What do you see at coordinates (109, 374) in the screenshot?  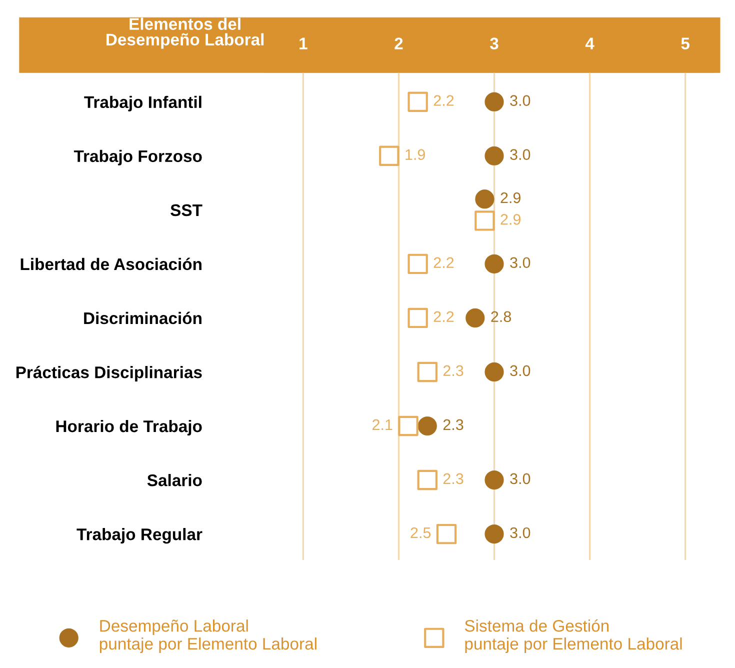 I see `y-tick-label: Prácticas Disciplinarias` at bounding box center [109, 374].